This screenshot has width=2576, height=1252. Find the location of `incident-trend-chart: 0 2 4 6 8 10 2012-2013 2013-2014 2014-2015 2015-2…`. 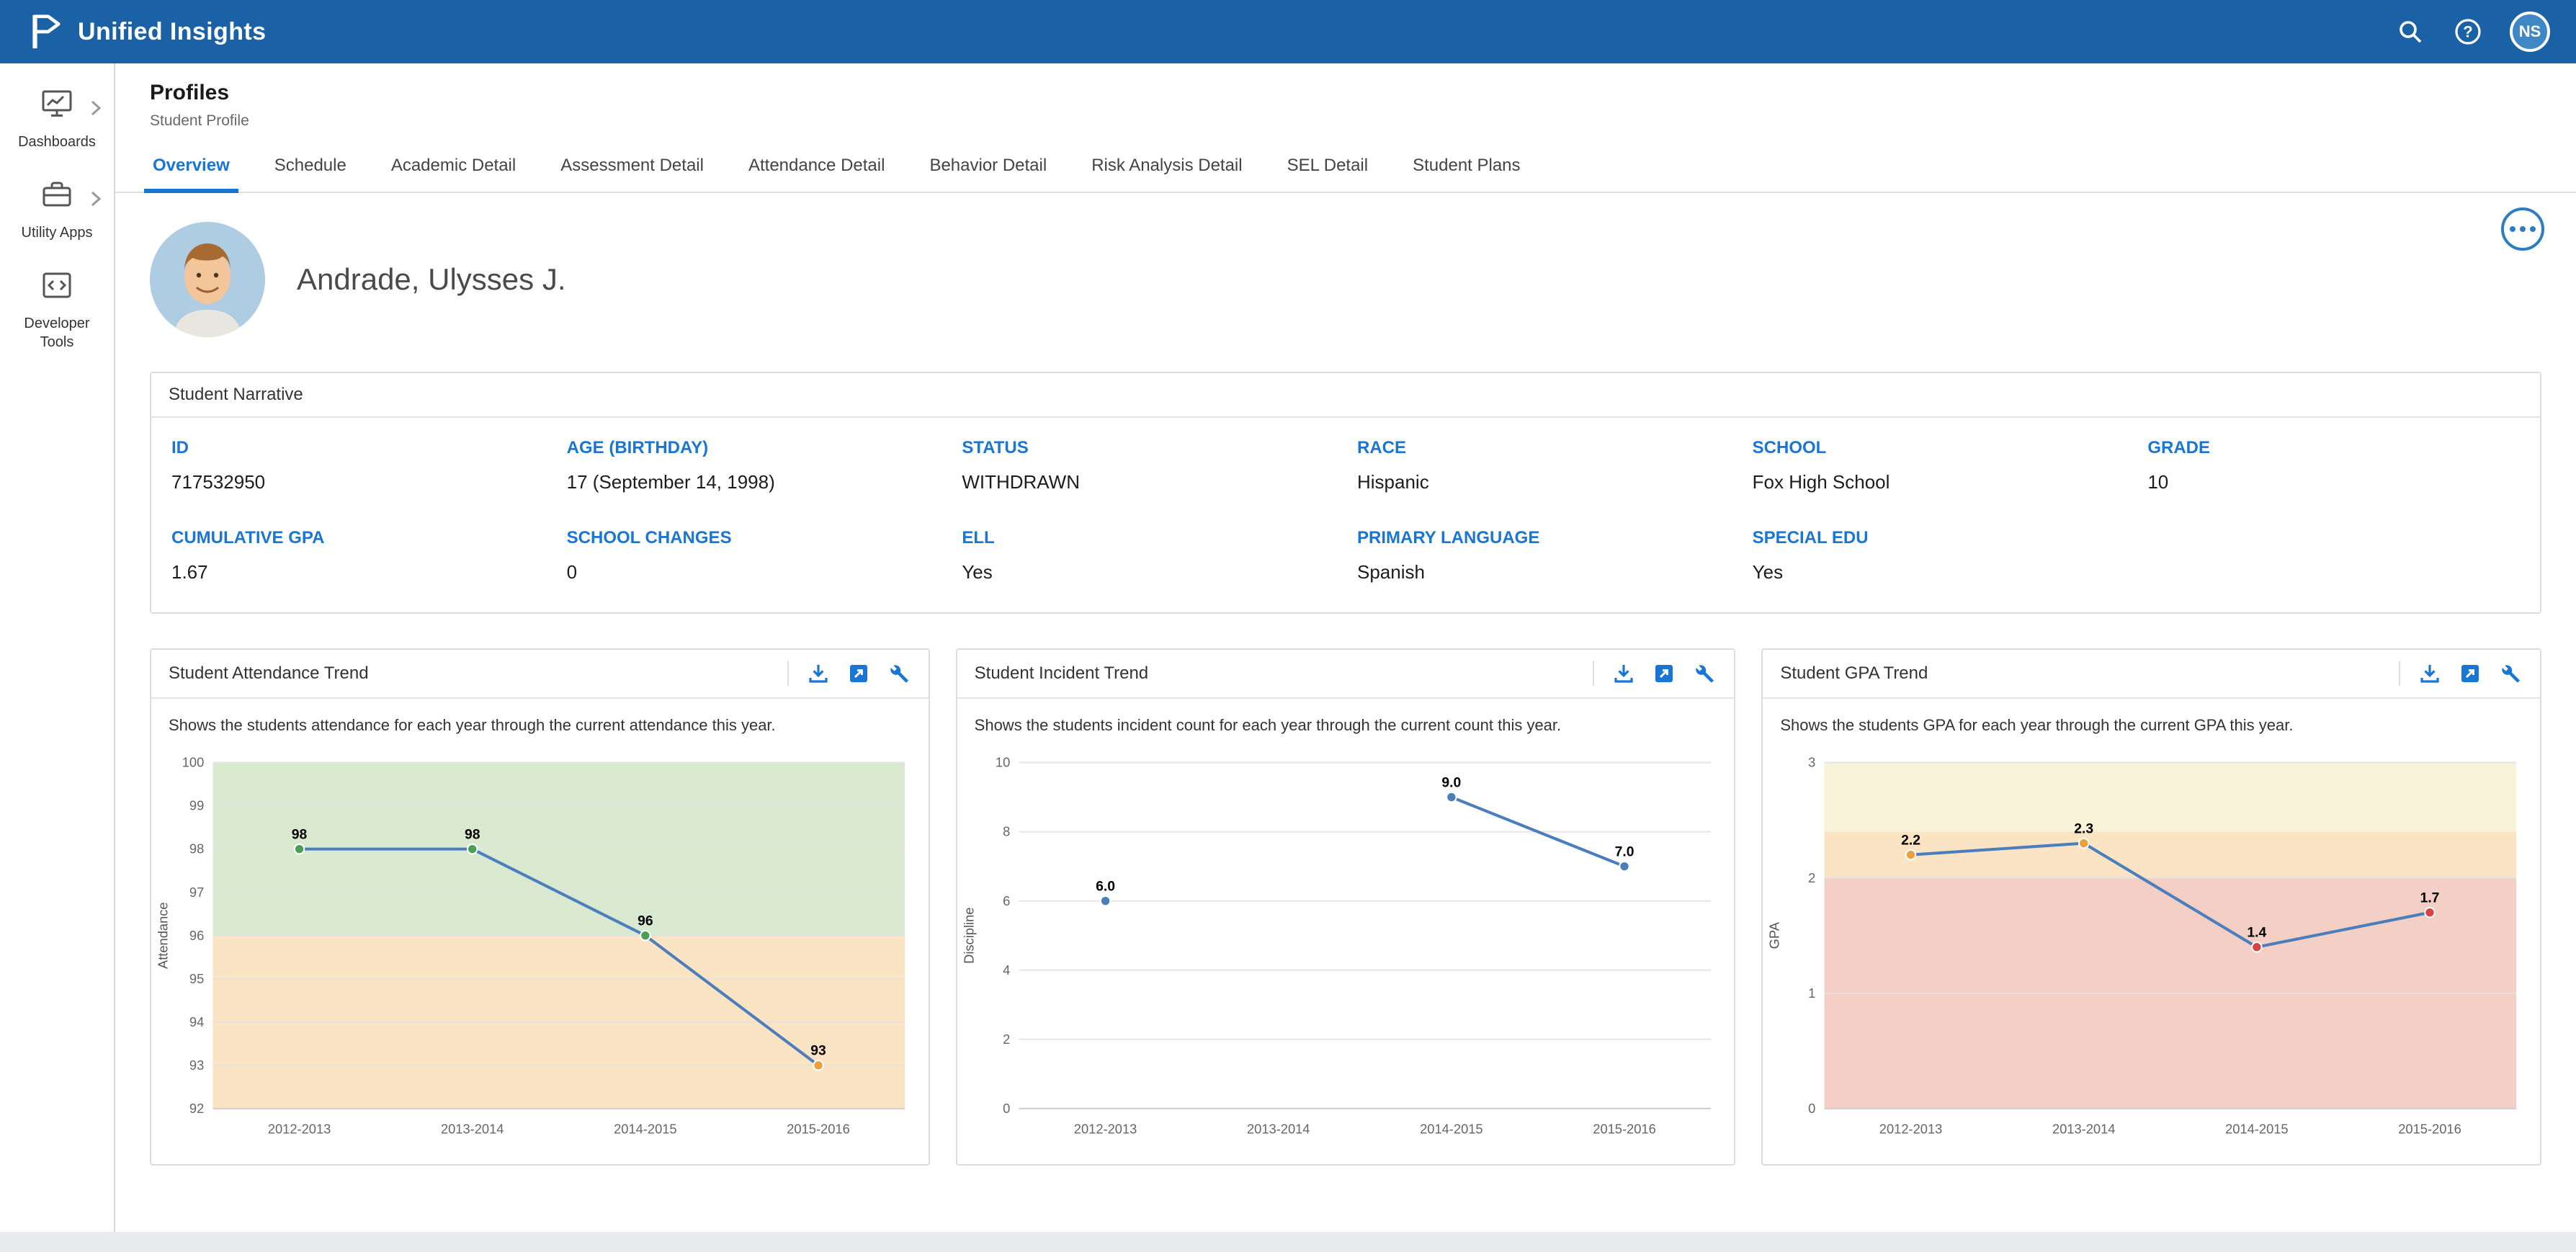

incident-trend-chart: 0 2 4 6 8 10 2012-2013 2013-2014 2014-2015 2015-2… is located at coordinates (1336, 945).